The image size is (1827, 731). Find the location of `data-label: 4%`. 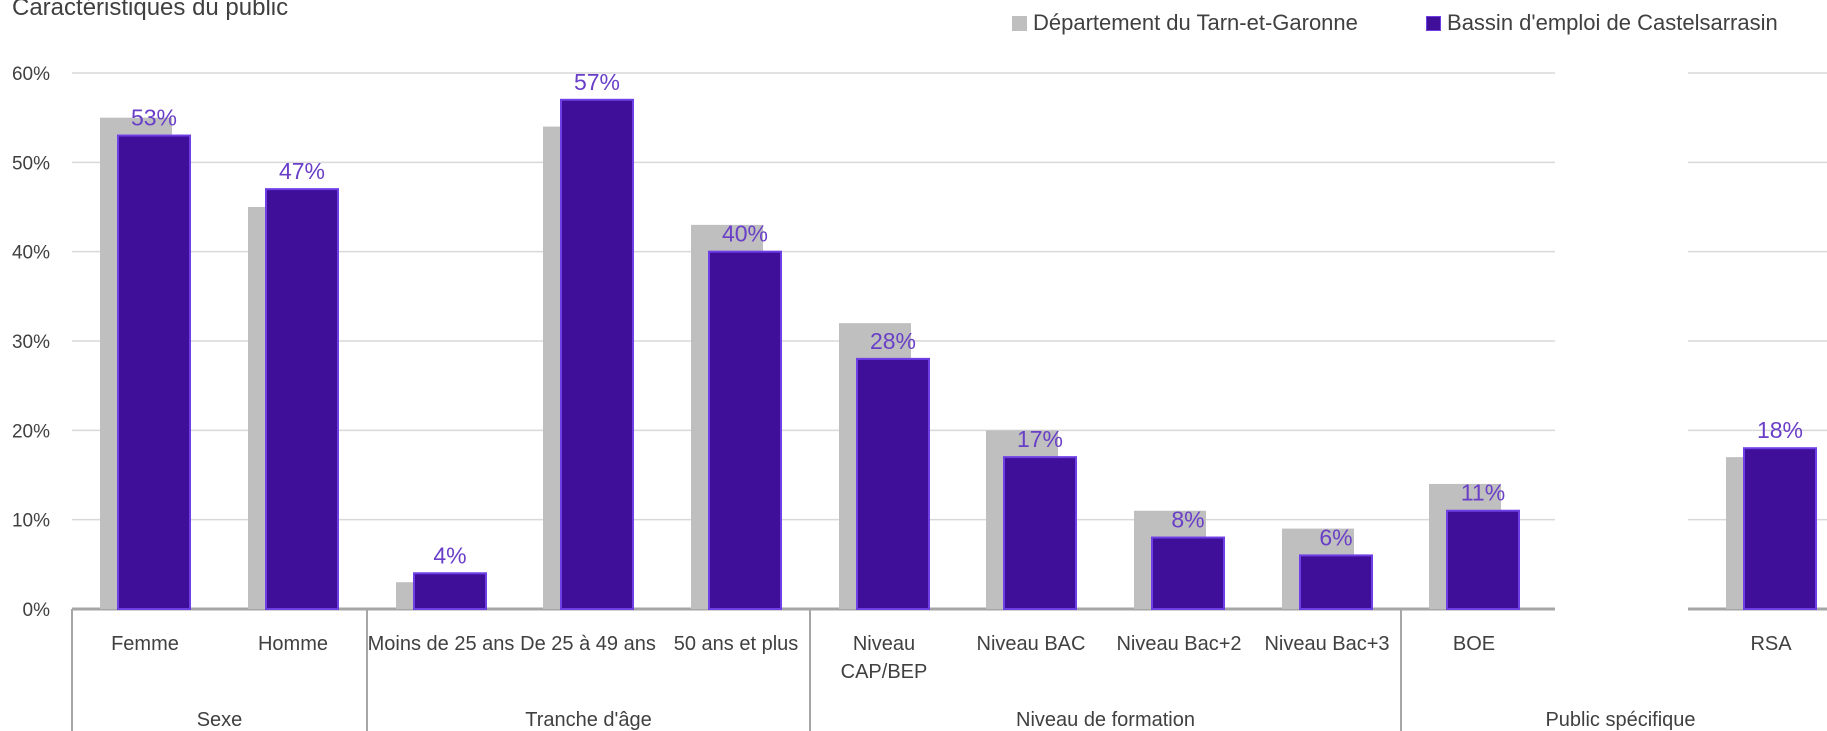

data-label: 4% is located at coordinates (449, 555).